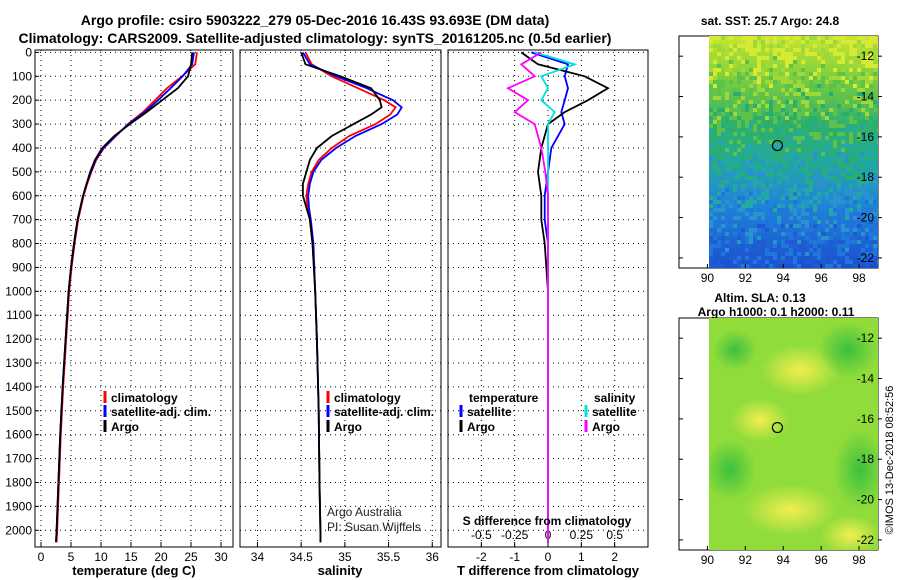  What do you see at coordinates (527, 297) in the screenshot?
I see `series-s-argo` at bounding box center [527, 297].